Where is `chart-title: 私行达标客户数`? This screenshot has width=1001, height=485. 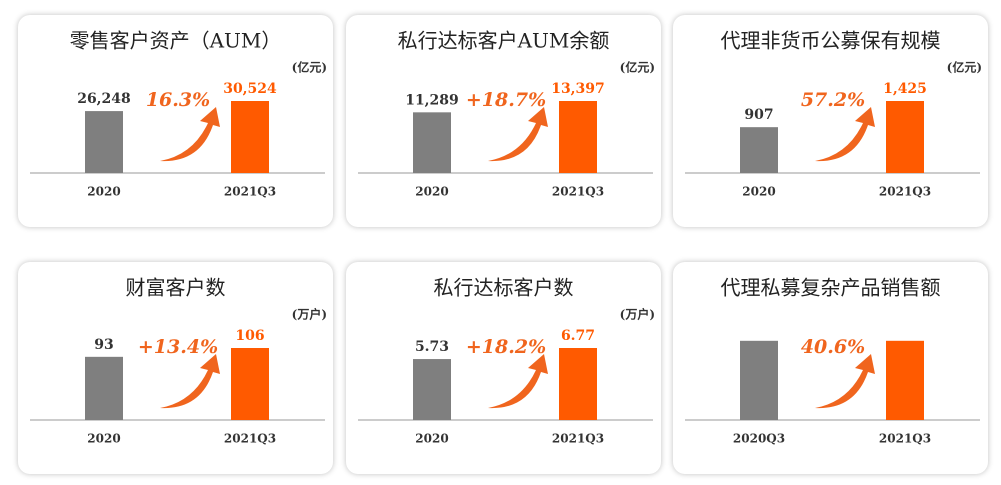 chart-title: 私行达标客户数 is located at coordinates (504, 288).